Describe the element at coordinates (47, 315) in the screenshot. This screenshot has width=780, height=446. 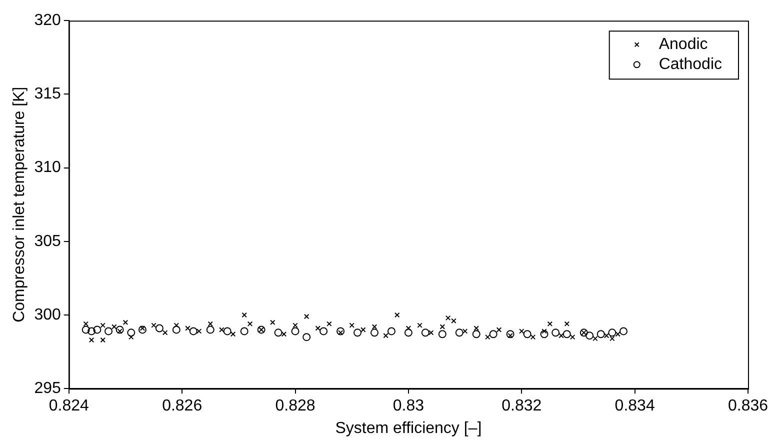
I see `y-tick-label: 300` at that location.